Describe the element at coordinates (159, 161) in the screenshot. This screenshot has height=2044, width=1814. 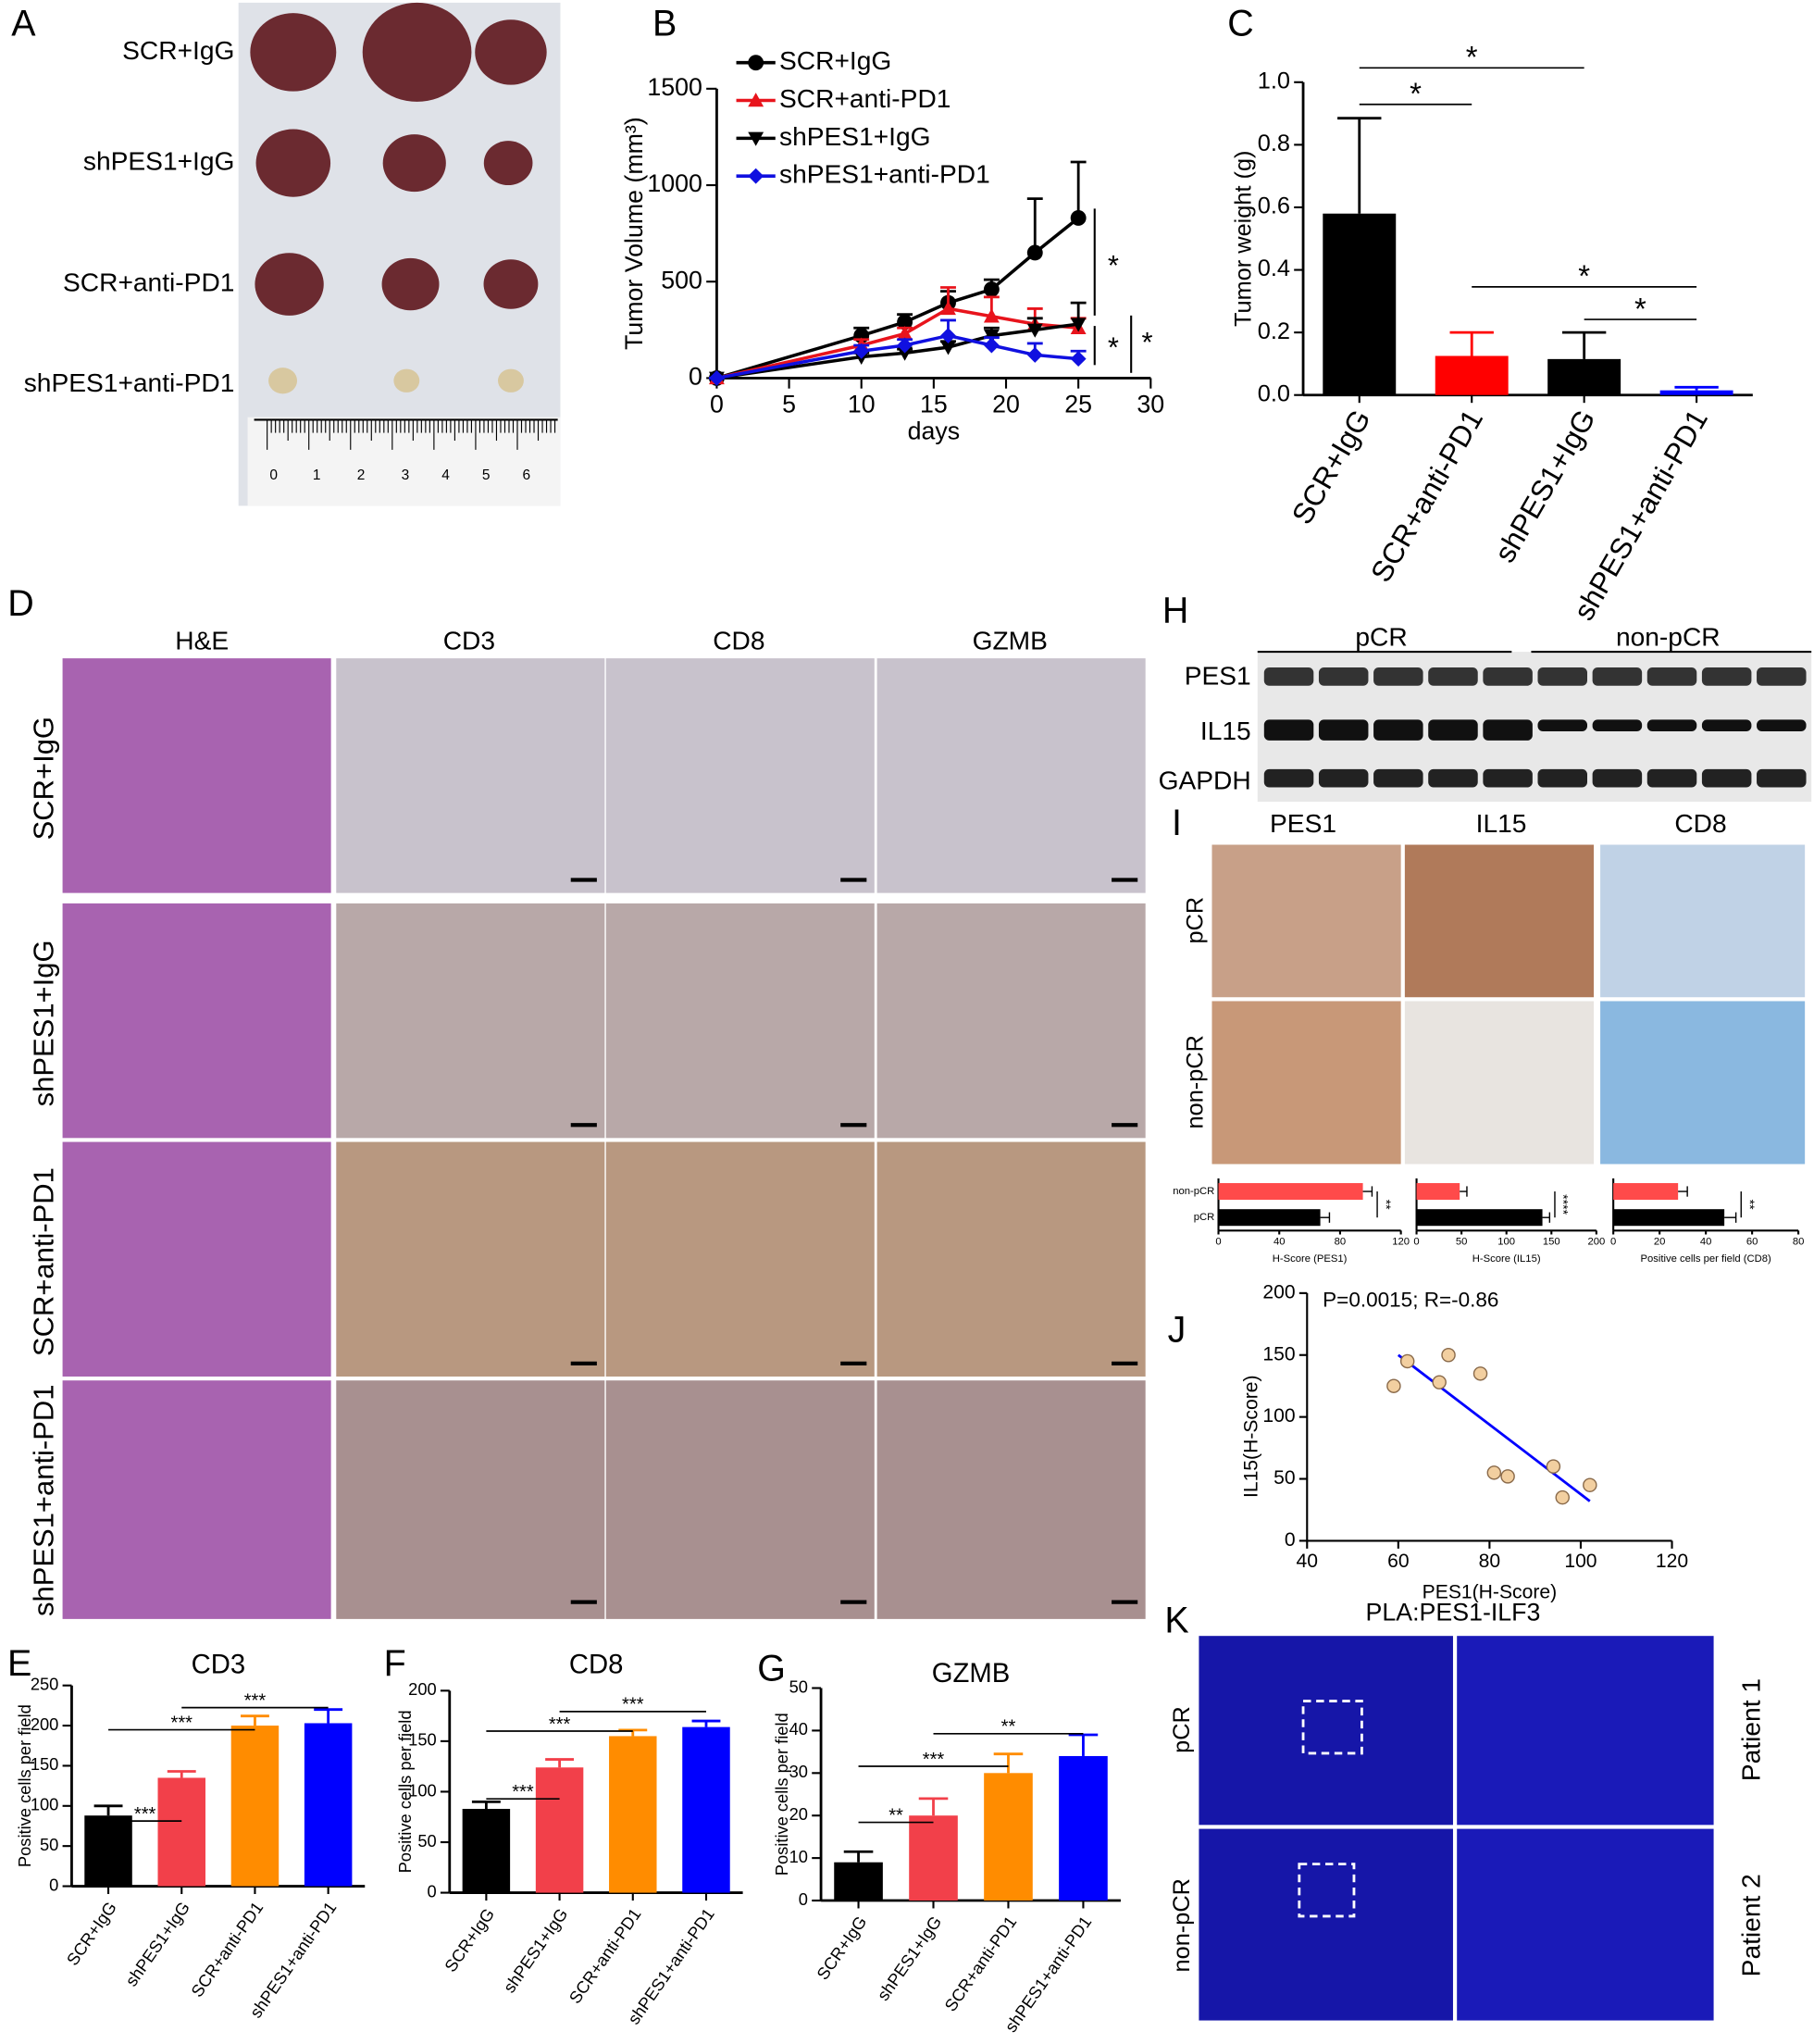
I see `group-label: shPES1+IgG` at that location.